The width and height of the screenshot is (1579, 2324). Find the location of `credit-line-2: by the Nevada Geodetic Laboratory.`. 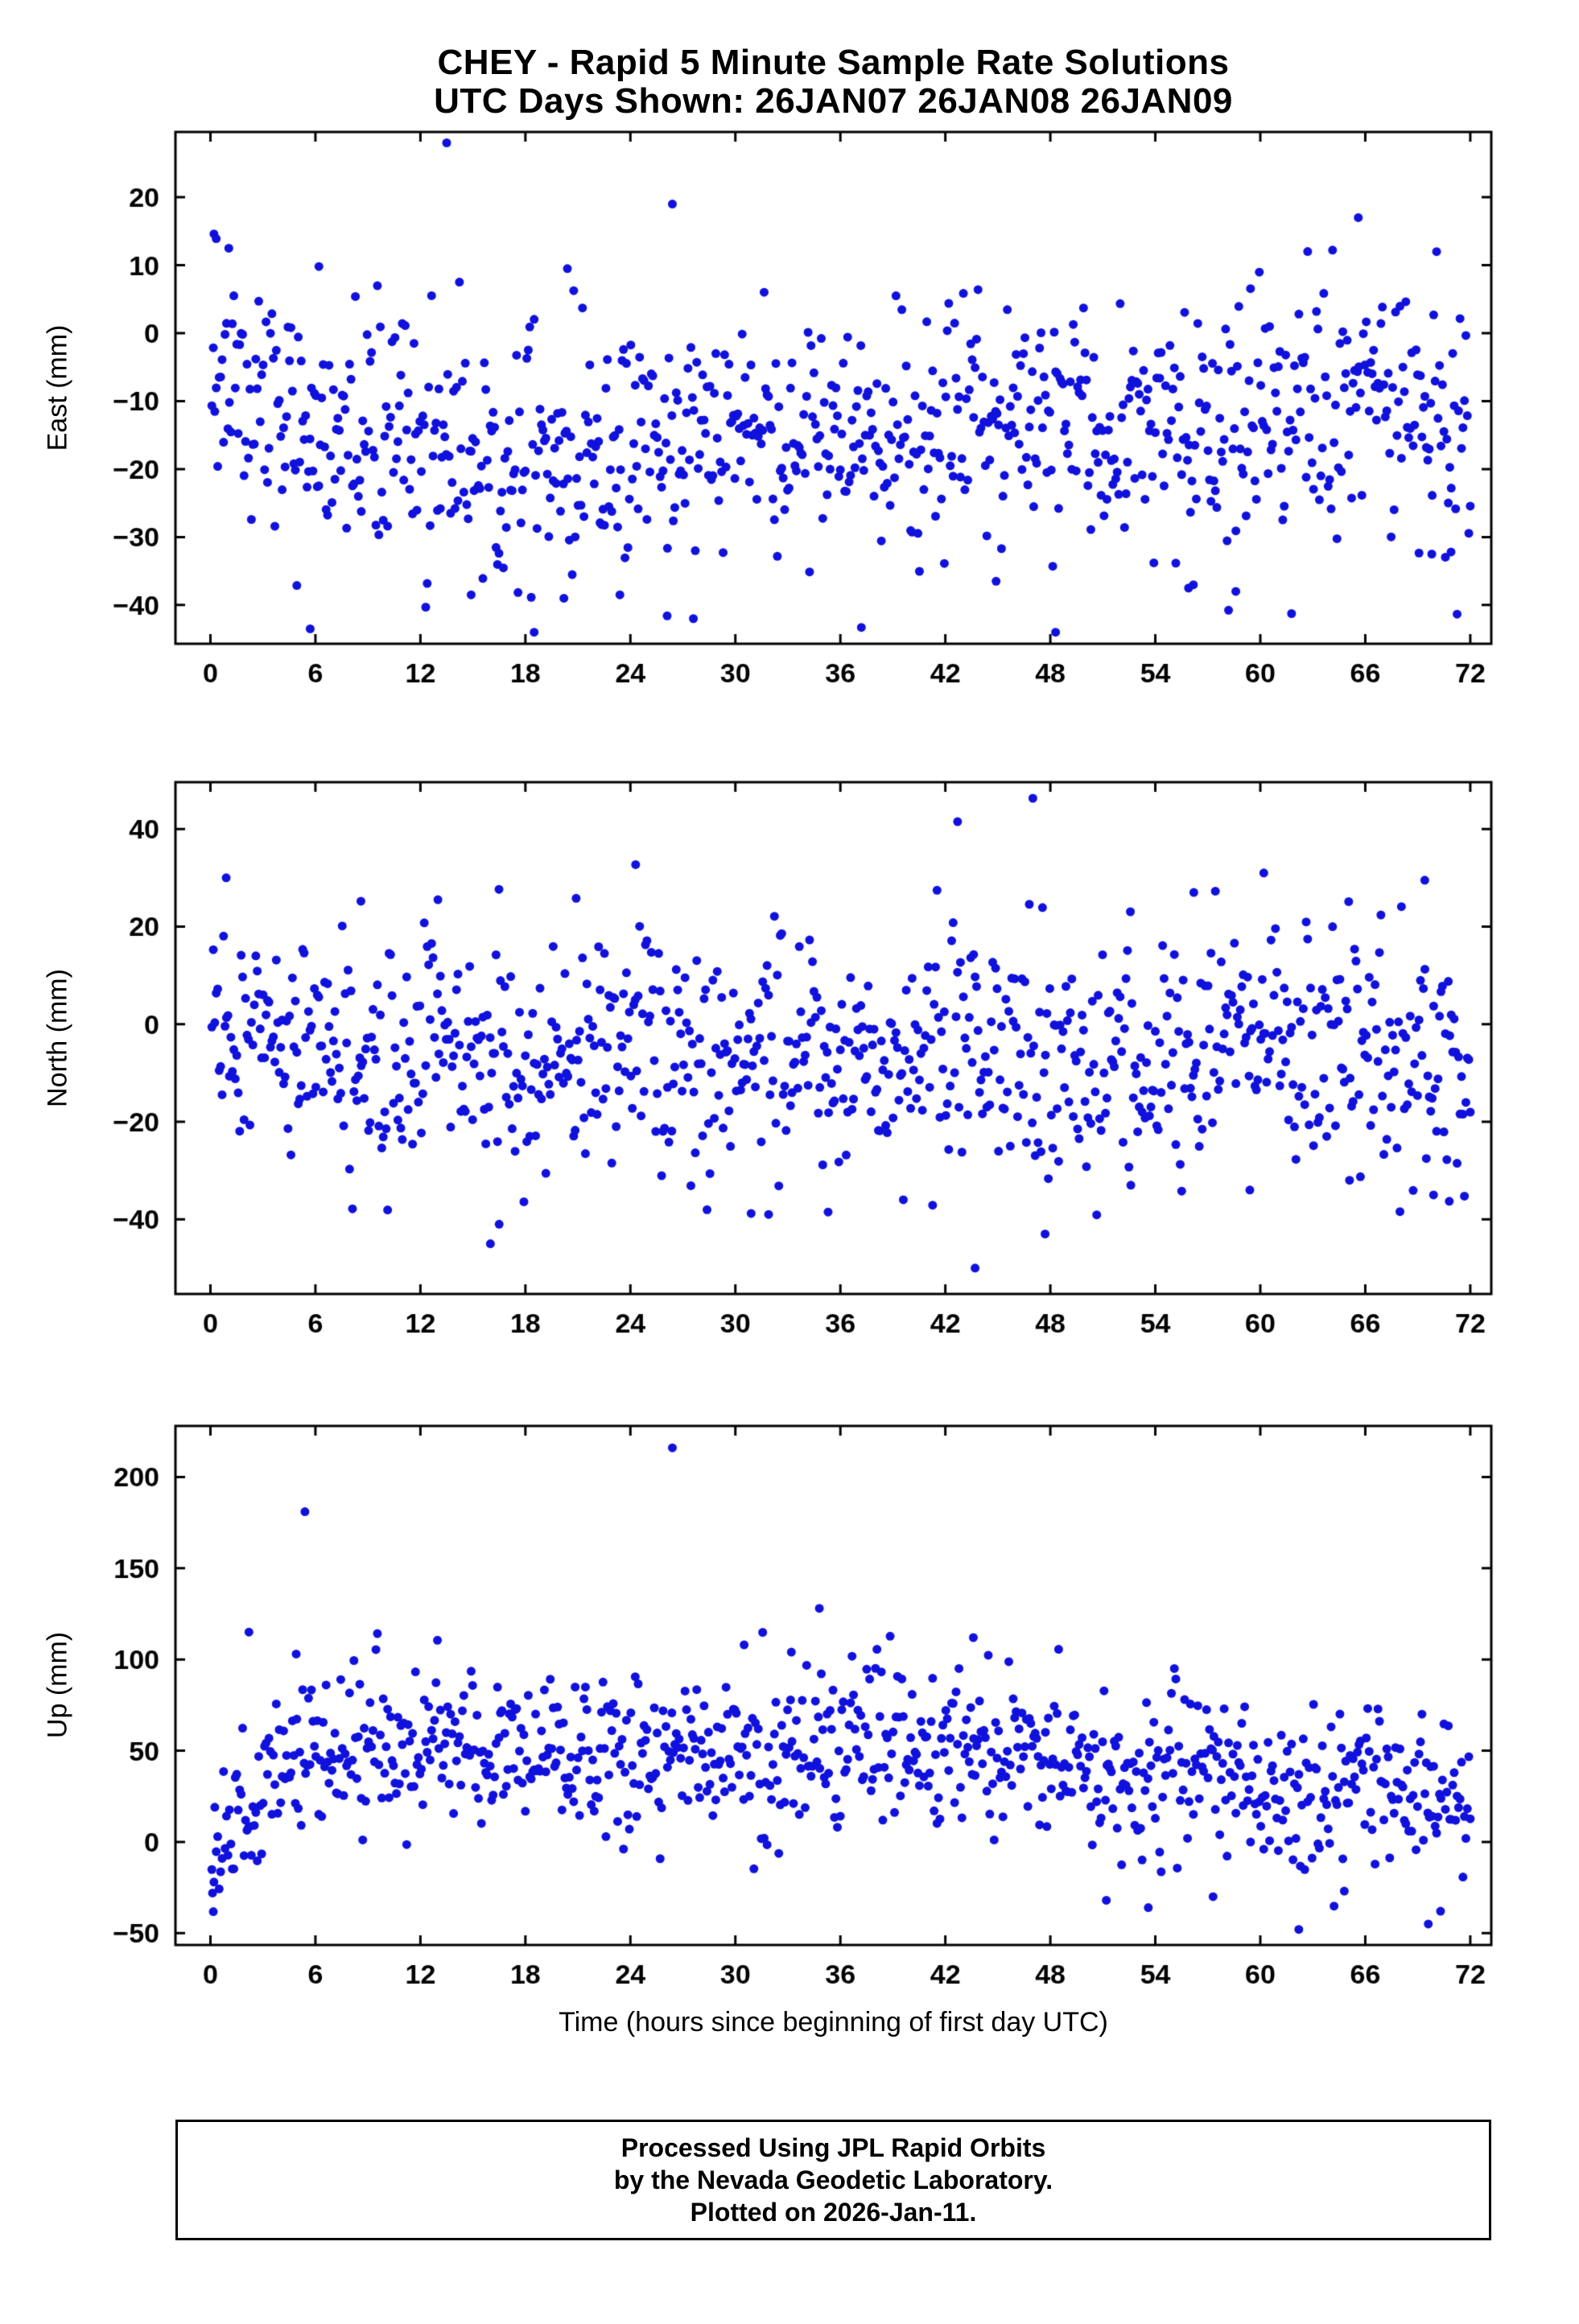

credit-line-2: by the Nevada Geodetic Laboratory. is located at coordinates (833, 2179).